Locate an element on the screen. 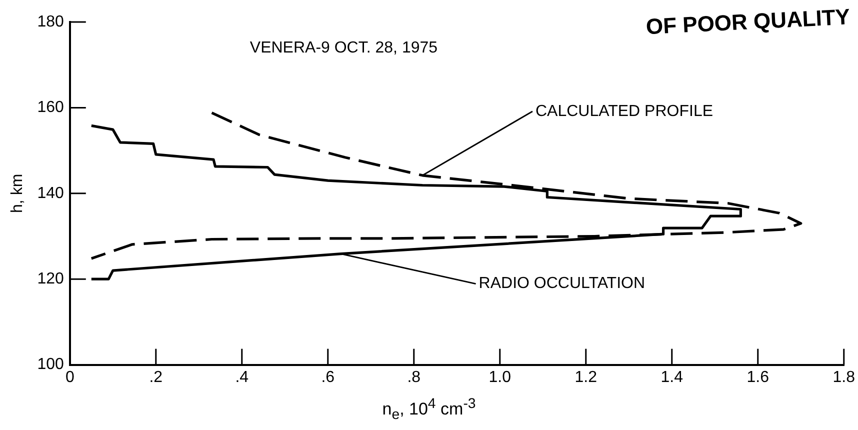 The height and width of the screenshot is (430, 858). text: CALCULATED PROFILE is located at coordinates (624, 111).